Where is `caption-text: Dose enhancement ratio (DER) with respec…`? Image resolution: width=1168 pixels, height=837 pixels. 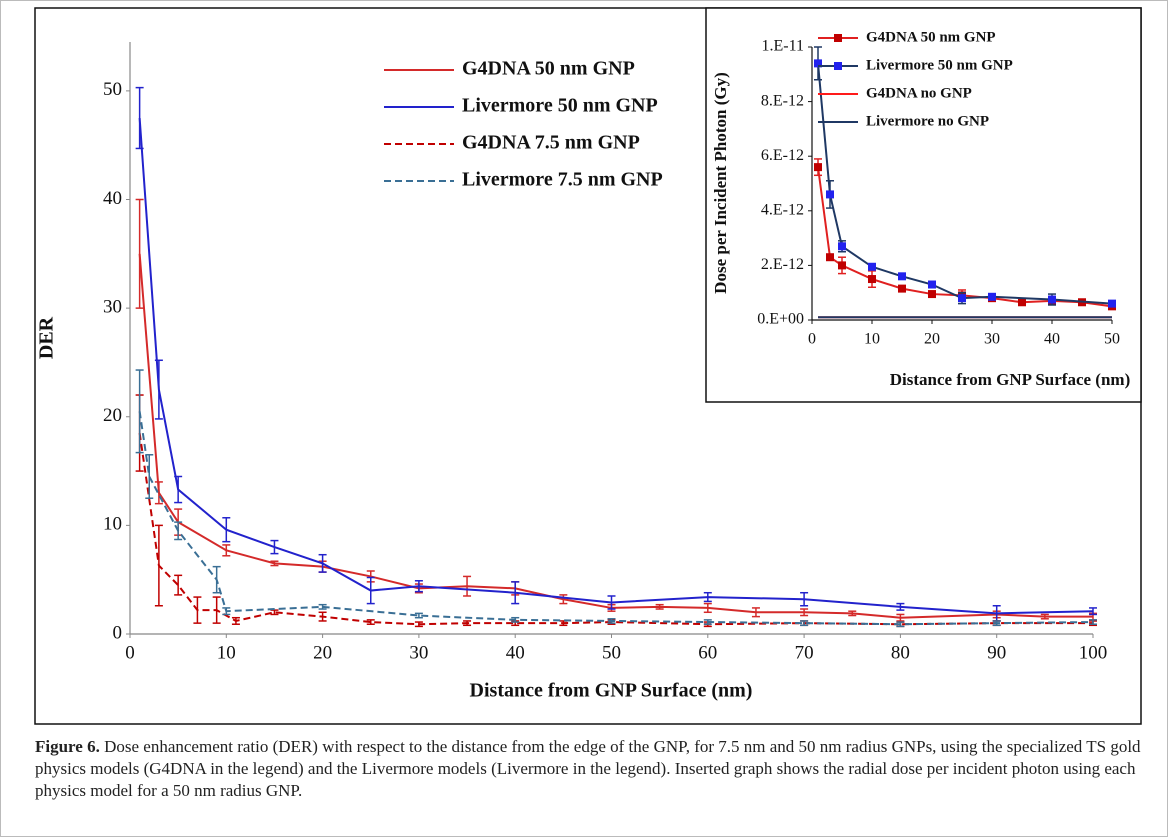
caption-text: Dose enhancement ratio (DER) with respec… is located at coordinates (588, 768).